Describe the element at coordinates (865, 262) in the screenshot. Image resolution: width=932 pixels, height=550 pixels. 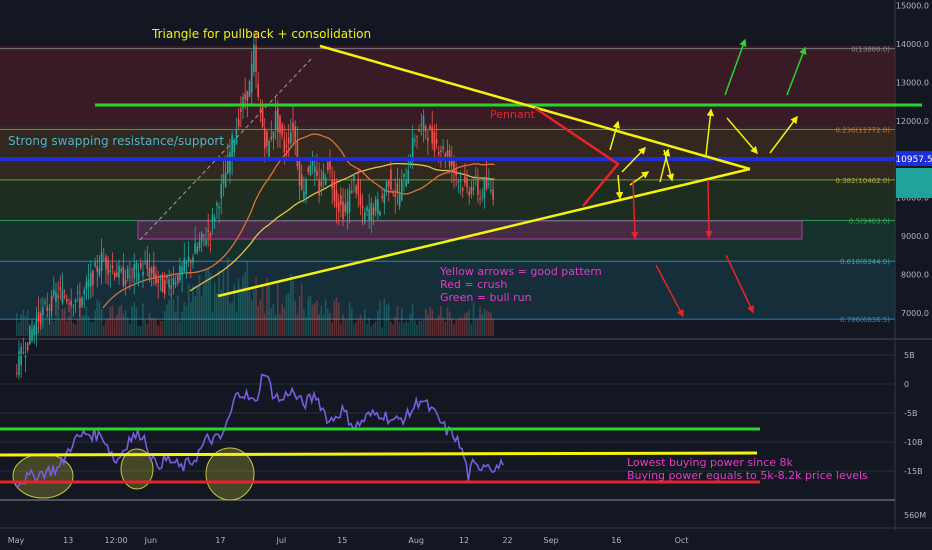
I see `fib-level-label: 0.618(8344.0)` at that location.